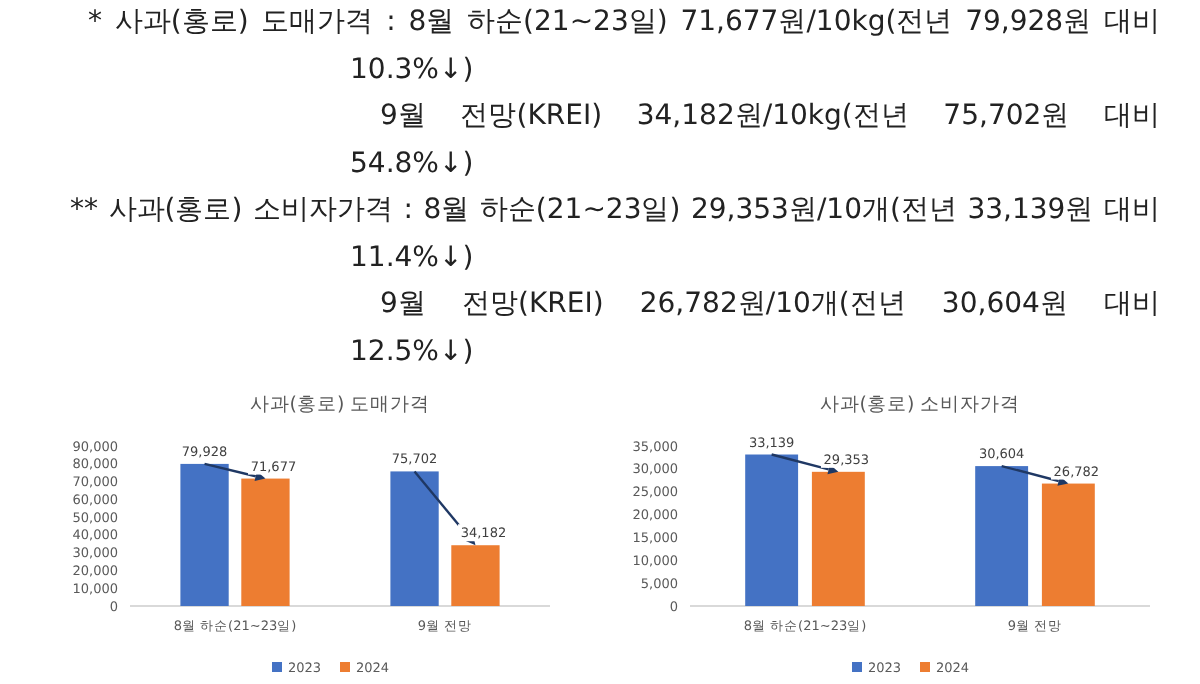  What do you see at coordinates (624, 46) in the screenshot?
I see `text: * 사과(홍로) 도매가격 : 8월 하순(21~23일) 71,677원/10kg(전년 79,928원 대비 10.3%↓)` at bounding box center [624, 46].